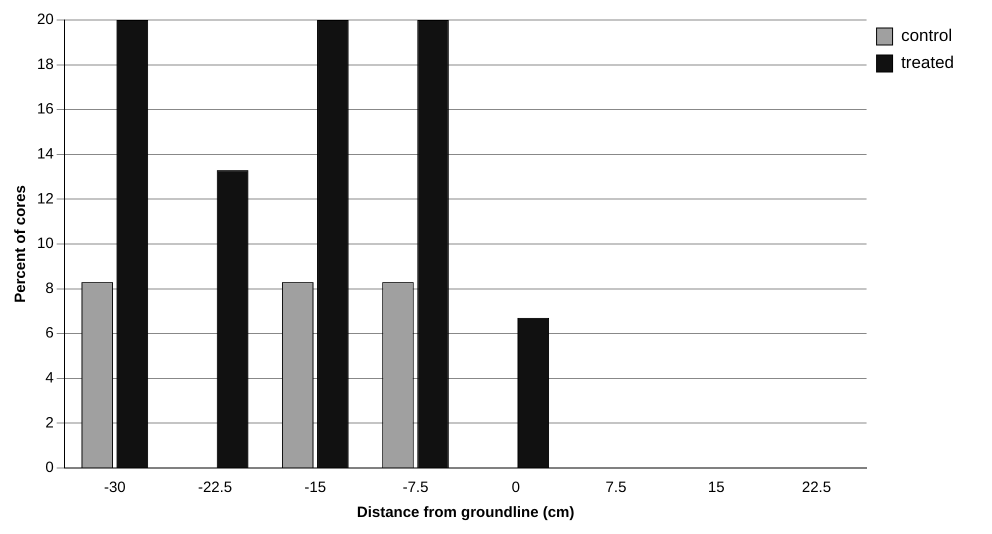  What do you see at coordinates (415, 487) in the screenshot?
I see `x-tick-label: -7.5` at bounding box center [415, 487].